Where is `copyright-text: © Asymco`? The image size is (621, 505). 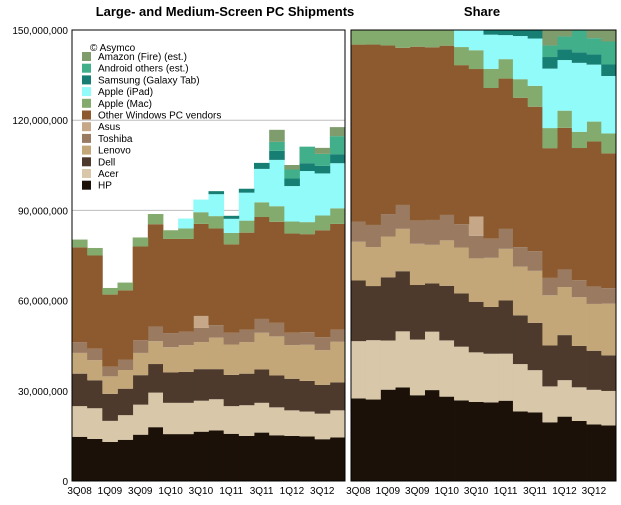
copyright-text: © Asymco is located at coordinates (113, 48).